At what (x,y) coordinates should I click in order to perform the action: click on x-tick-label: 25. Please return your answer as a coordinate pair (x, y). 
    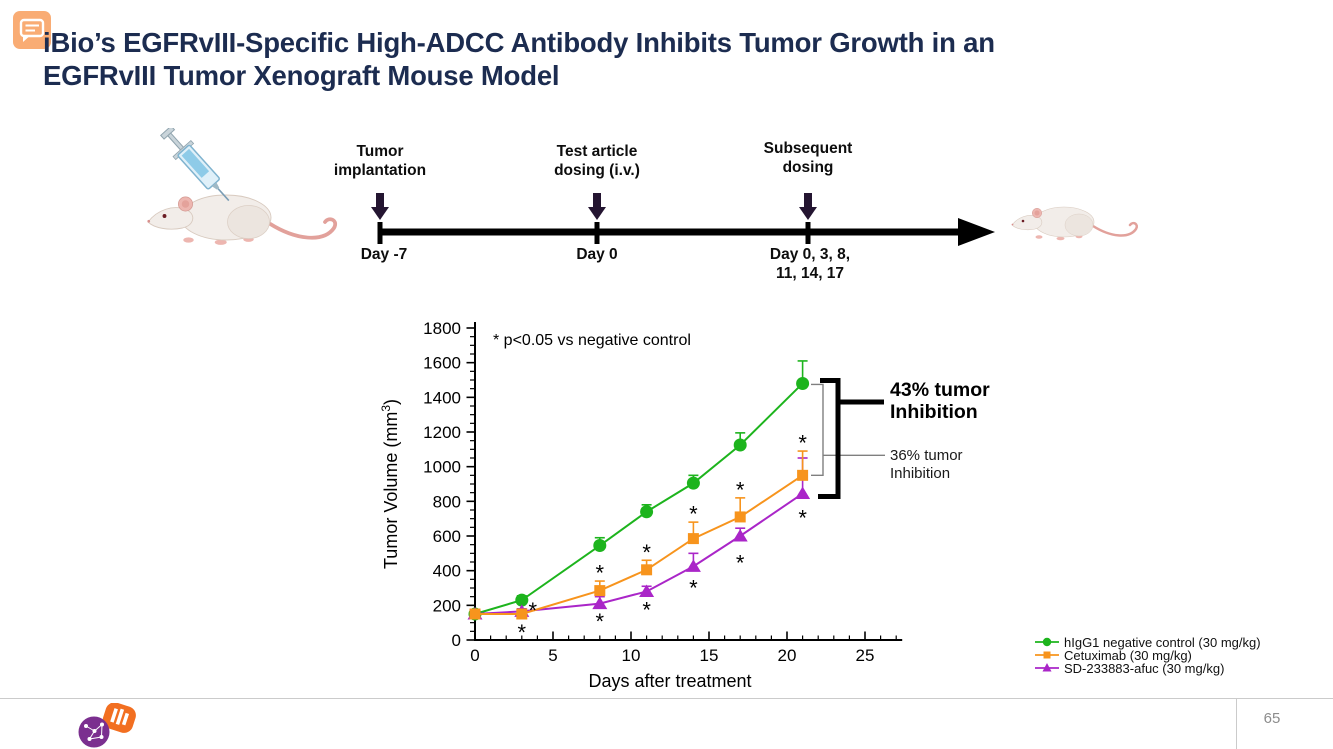
    Looking at the image, I should click on (865, 655).